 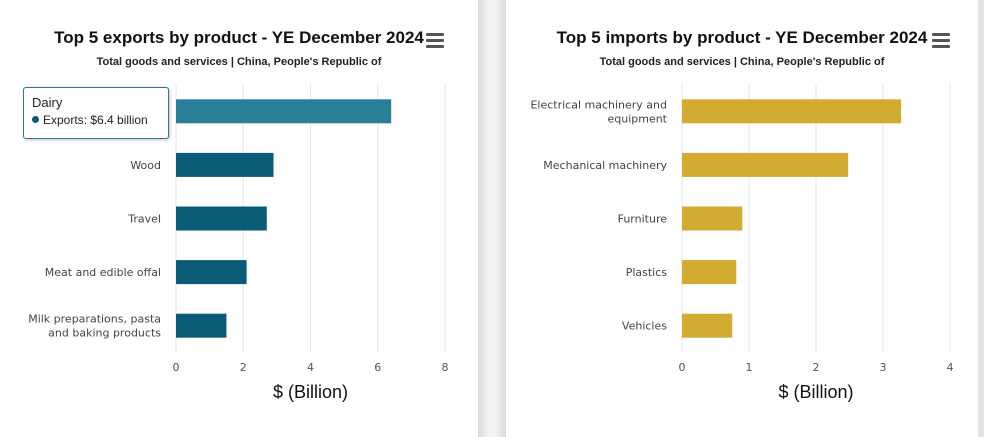 What do you see at coordinates (35, 119) in the screenshot?
I see `series-dot-icon` at bounding box center [35, 119].